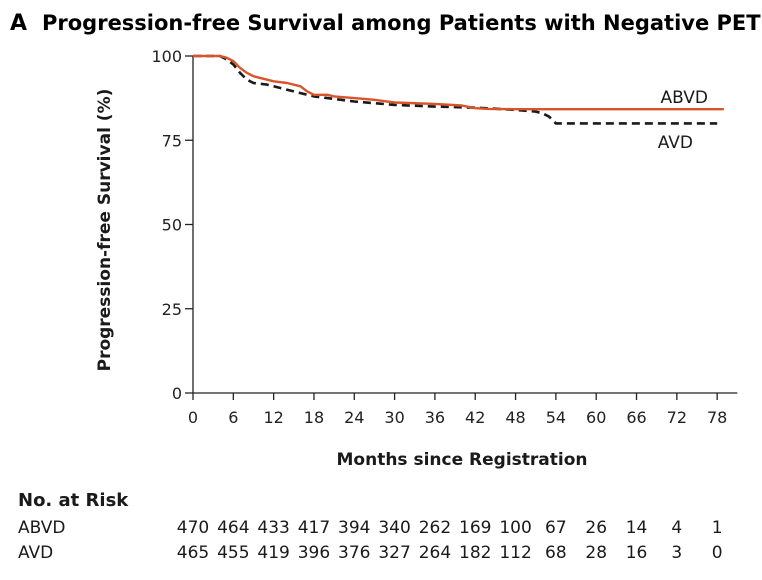 Image resolution: width=762 pixels, height=580 pixels. What do you see at coordinates (596, 417) in the screenshot?
I see `x-tick-label: 60` at bounding box center [596, 417].